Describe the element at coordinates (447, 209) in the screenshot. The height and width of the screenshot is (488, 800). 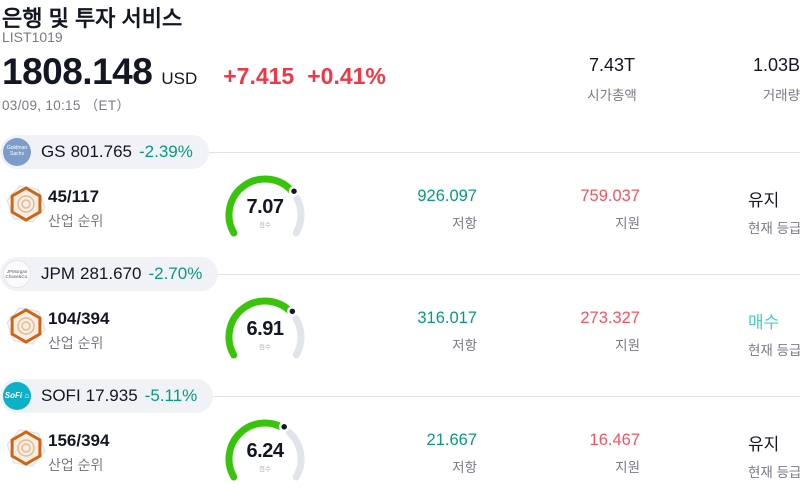
I see `resistance-column: 926.097 저항` at that location.